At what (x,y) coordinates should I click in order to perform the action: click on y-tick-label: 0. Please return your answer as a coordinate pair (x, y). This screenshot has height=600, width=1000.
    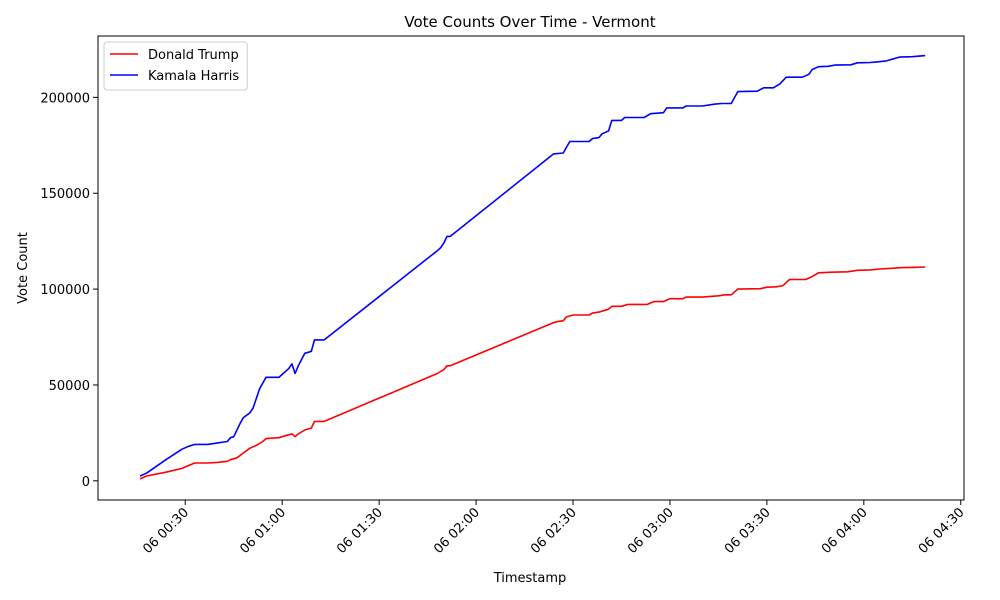
    Looking at the image, I should click on (86, 482).